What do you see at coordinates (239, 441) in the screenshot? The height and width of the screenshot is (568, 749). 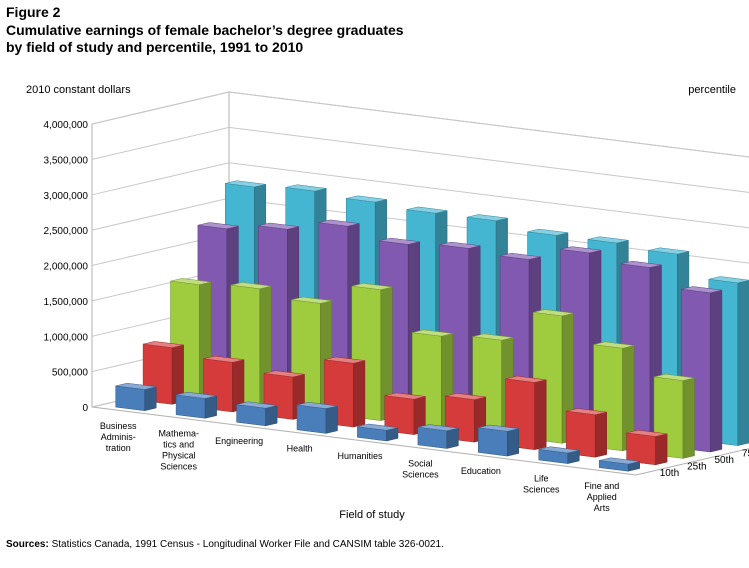 I see `x-category-label: Engineering` at bounding box center [239, 441].